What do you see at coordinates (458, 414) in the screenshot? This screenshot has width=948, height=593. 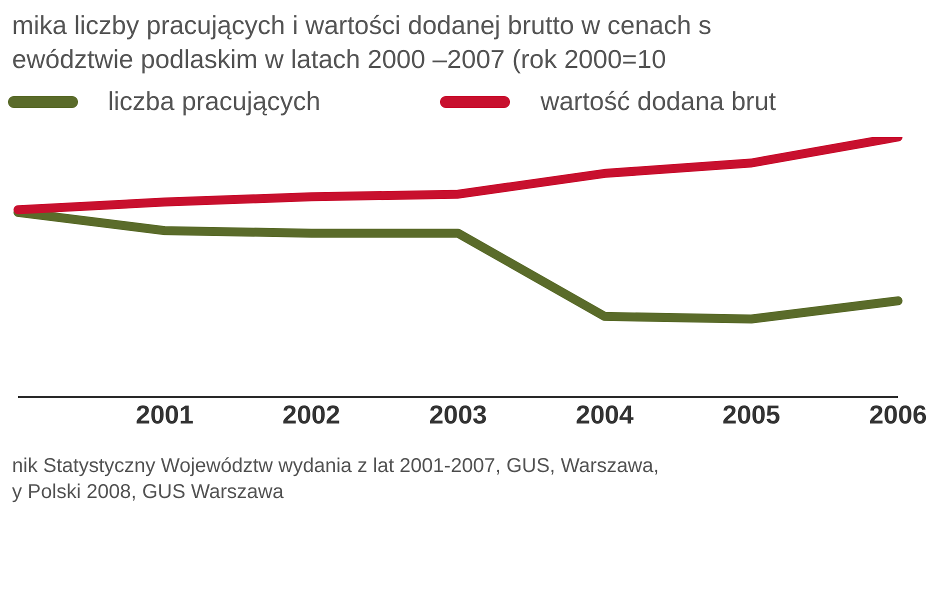 I see `x-tick-label: 2003` at bounding box center [458, 414].